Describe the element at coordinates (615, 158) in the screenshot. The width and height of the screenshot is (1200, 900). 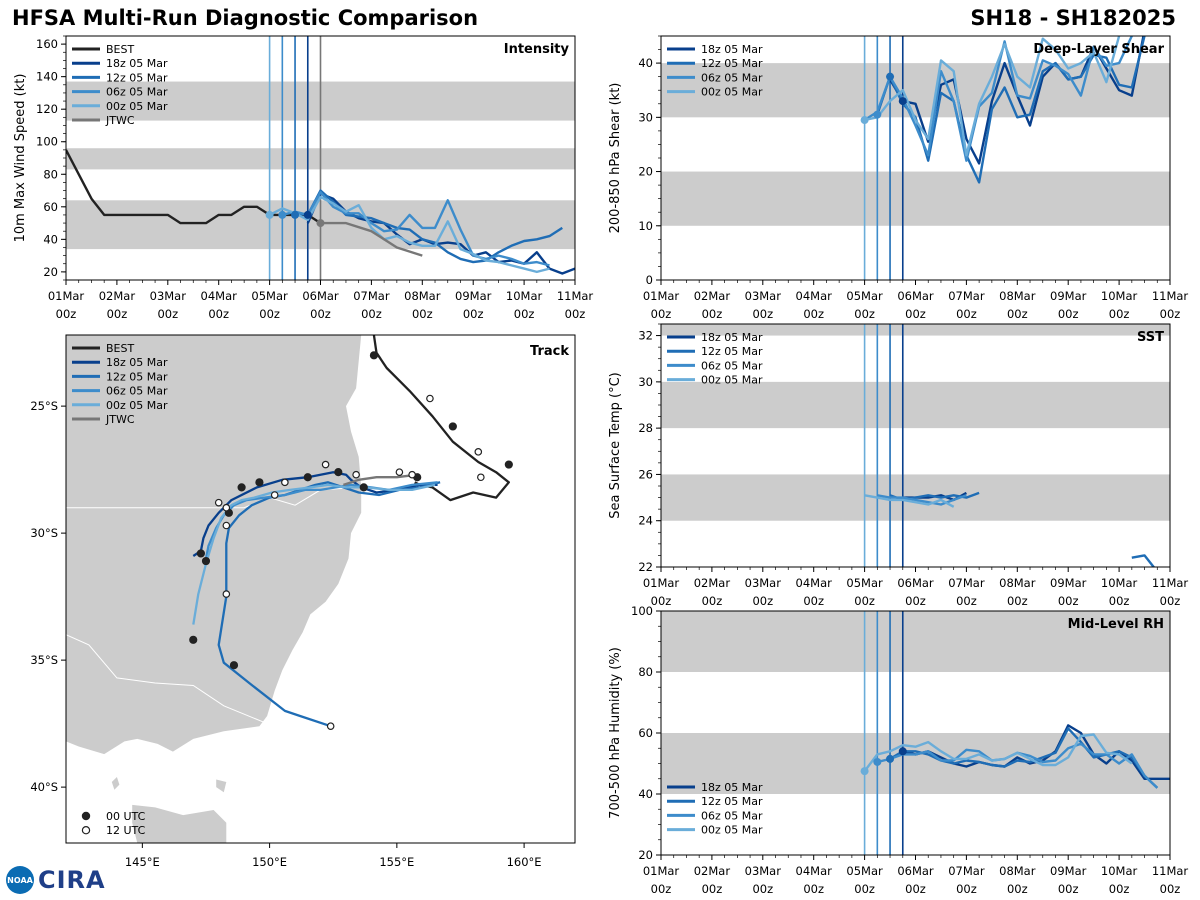
I see `y-axis-label: 200-850 hPa Shear (kt)` at that location.